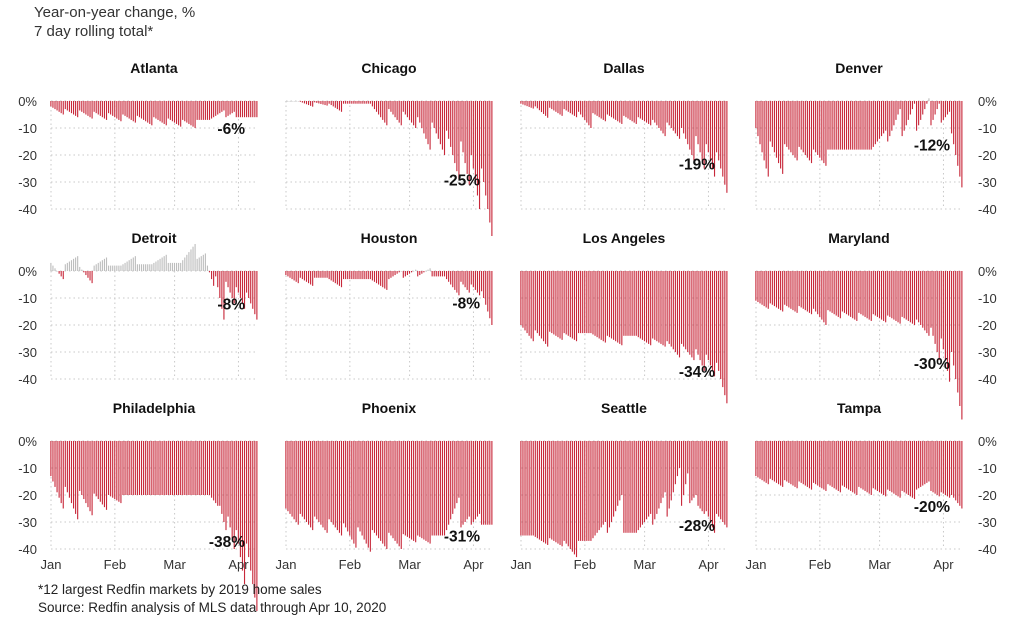 The height and width of the screenshot is (626, 1024). I want to click on x-tick-label: Apr, so click(238, 564).